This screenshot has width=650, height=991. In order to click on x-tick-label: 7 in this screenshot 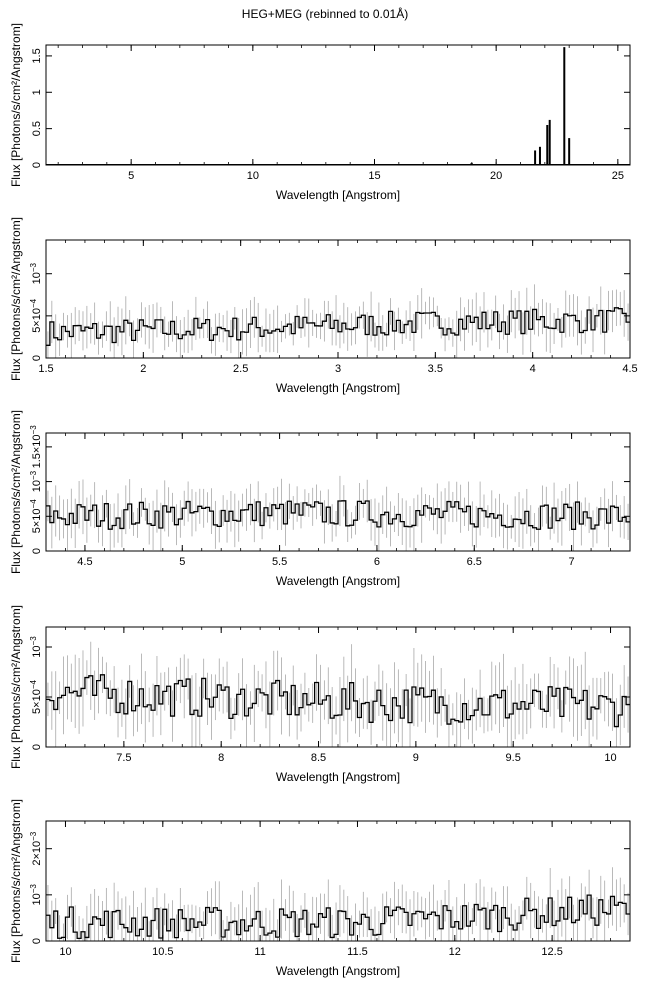, I will do `click(572, 562)`.